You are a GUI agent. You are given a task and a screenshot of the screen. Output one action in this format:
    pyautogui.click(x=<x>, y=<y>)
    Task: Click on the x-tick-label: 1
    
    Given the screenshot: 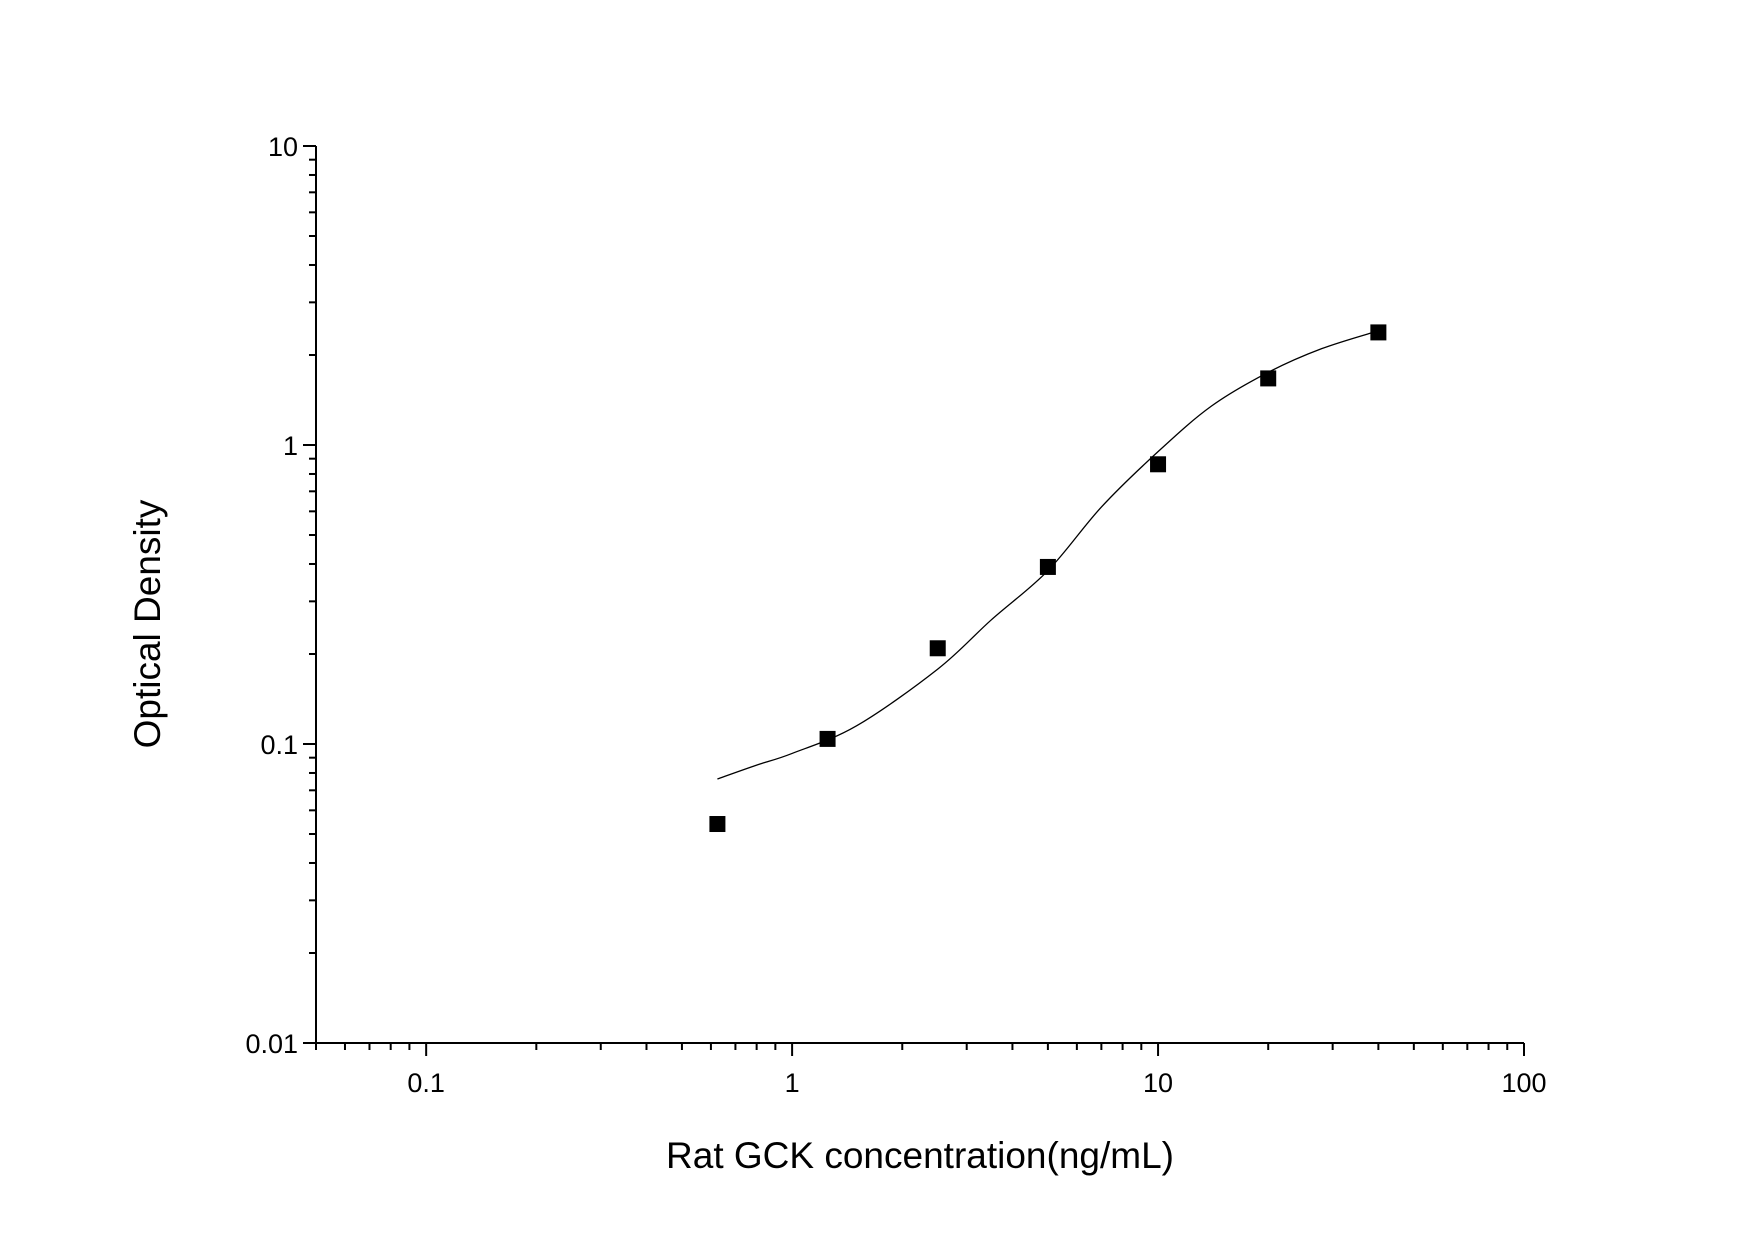 What is the action you would take?
    pyautogui.click(x=792, y=1083)
    